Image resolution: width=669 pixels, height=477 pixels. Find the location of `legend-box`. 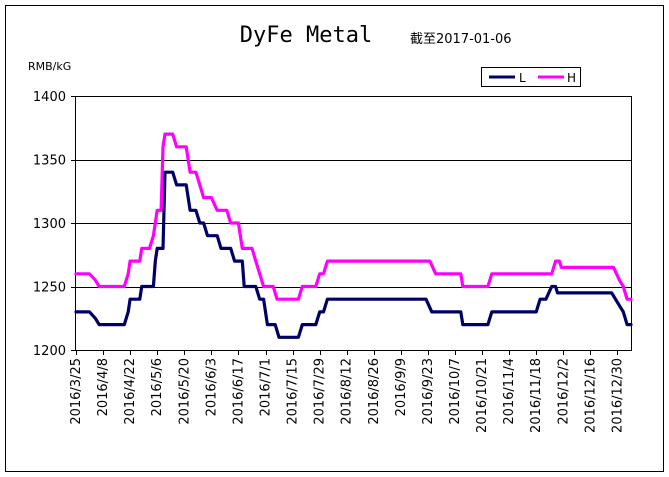

legend-box is located at coordinates (531, 77).